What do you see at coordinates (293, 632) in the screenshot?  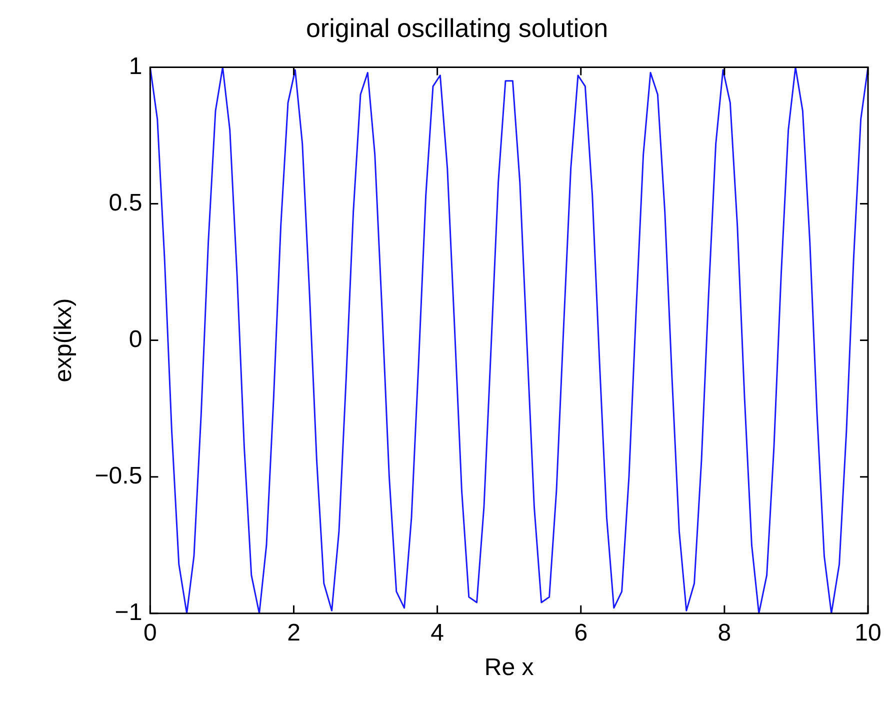 I see `x-tick-label: 2` at bounding box center [293, 632].